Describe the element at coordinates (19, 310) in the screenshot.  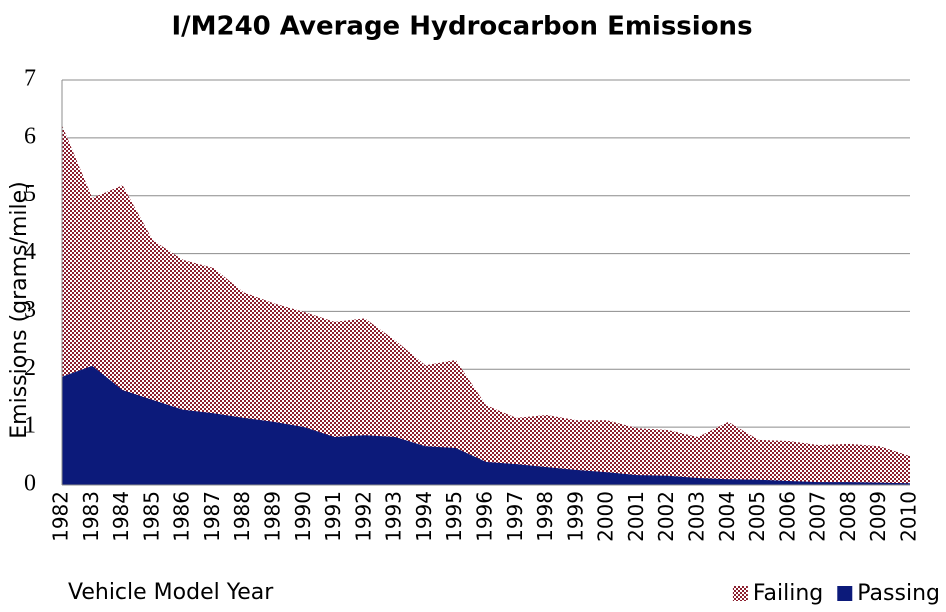
I see `y-axis-label: Emissions (grams/mile)` at that location.